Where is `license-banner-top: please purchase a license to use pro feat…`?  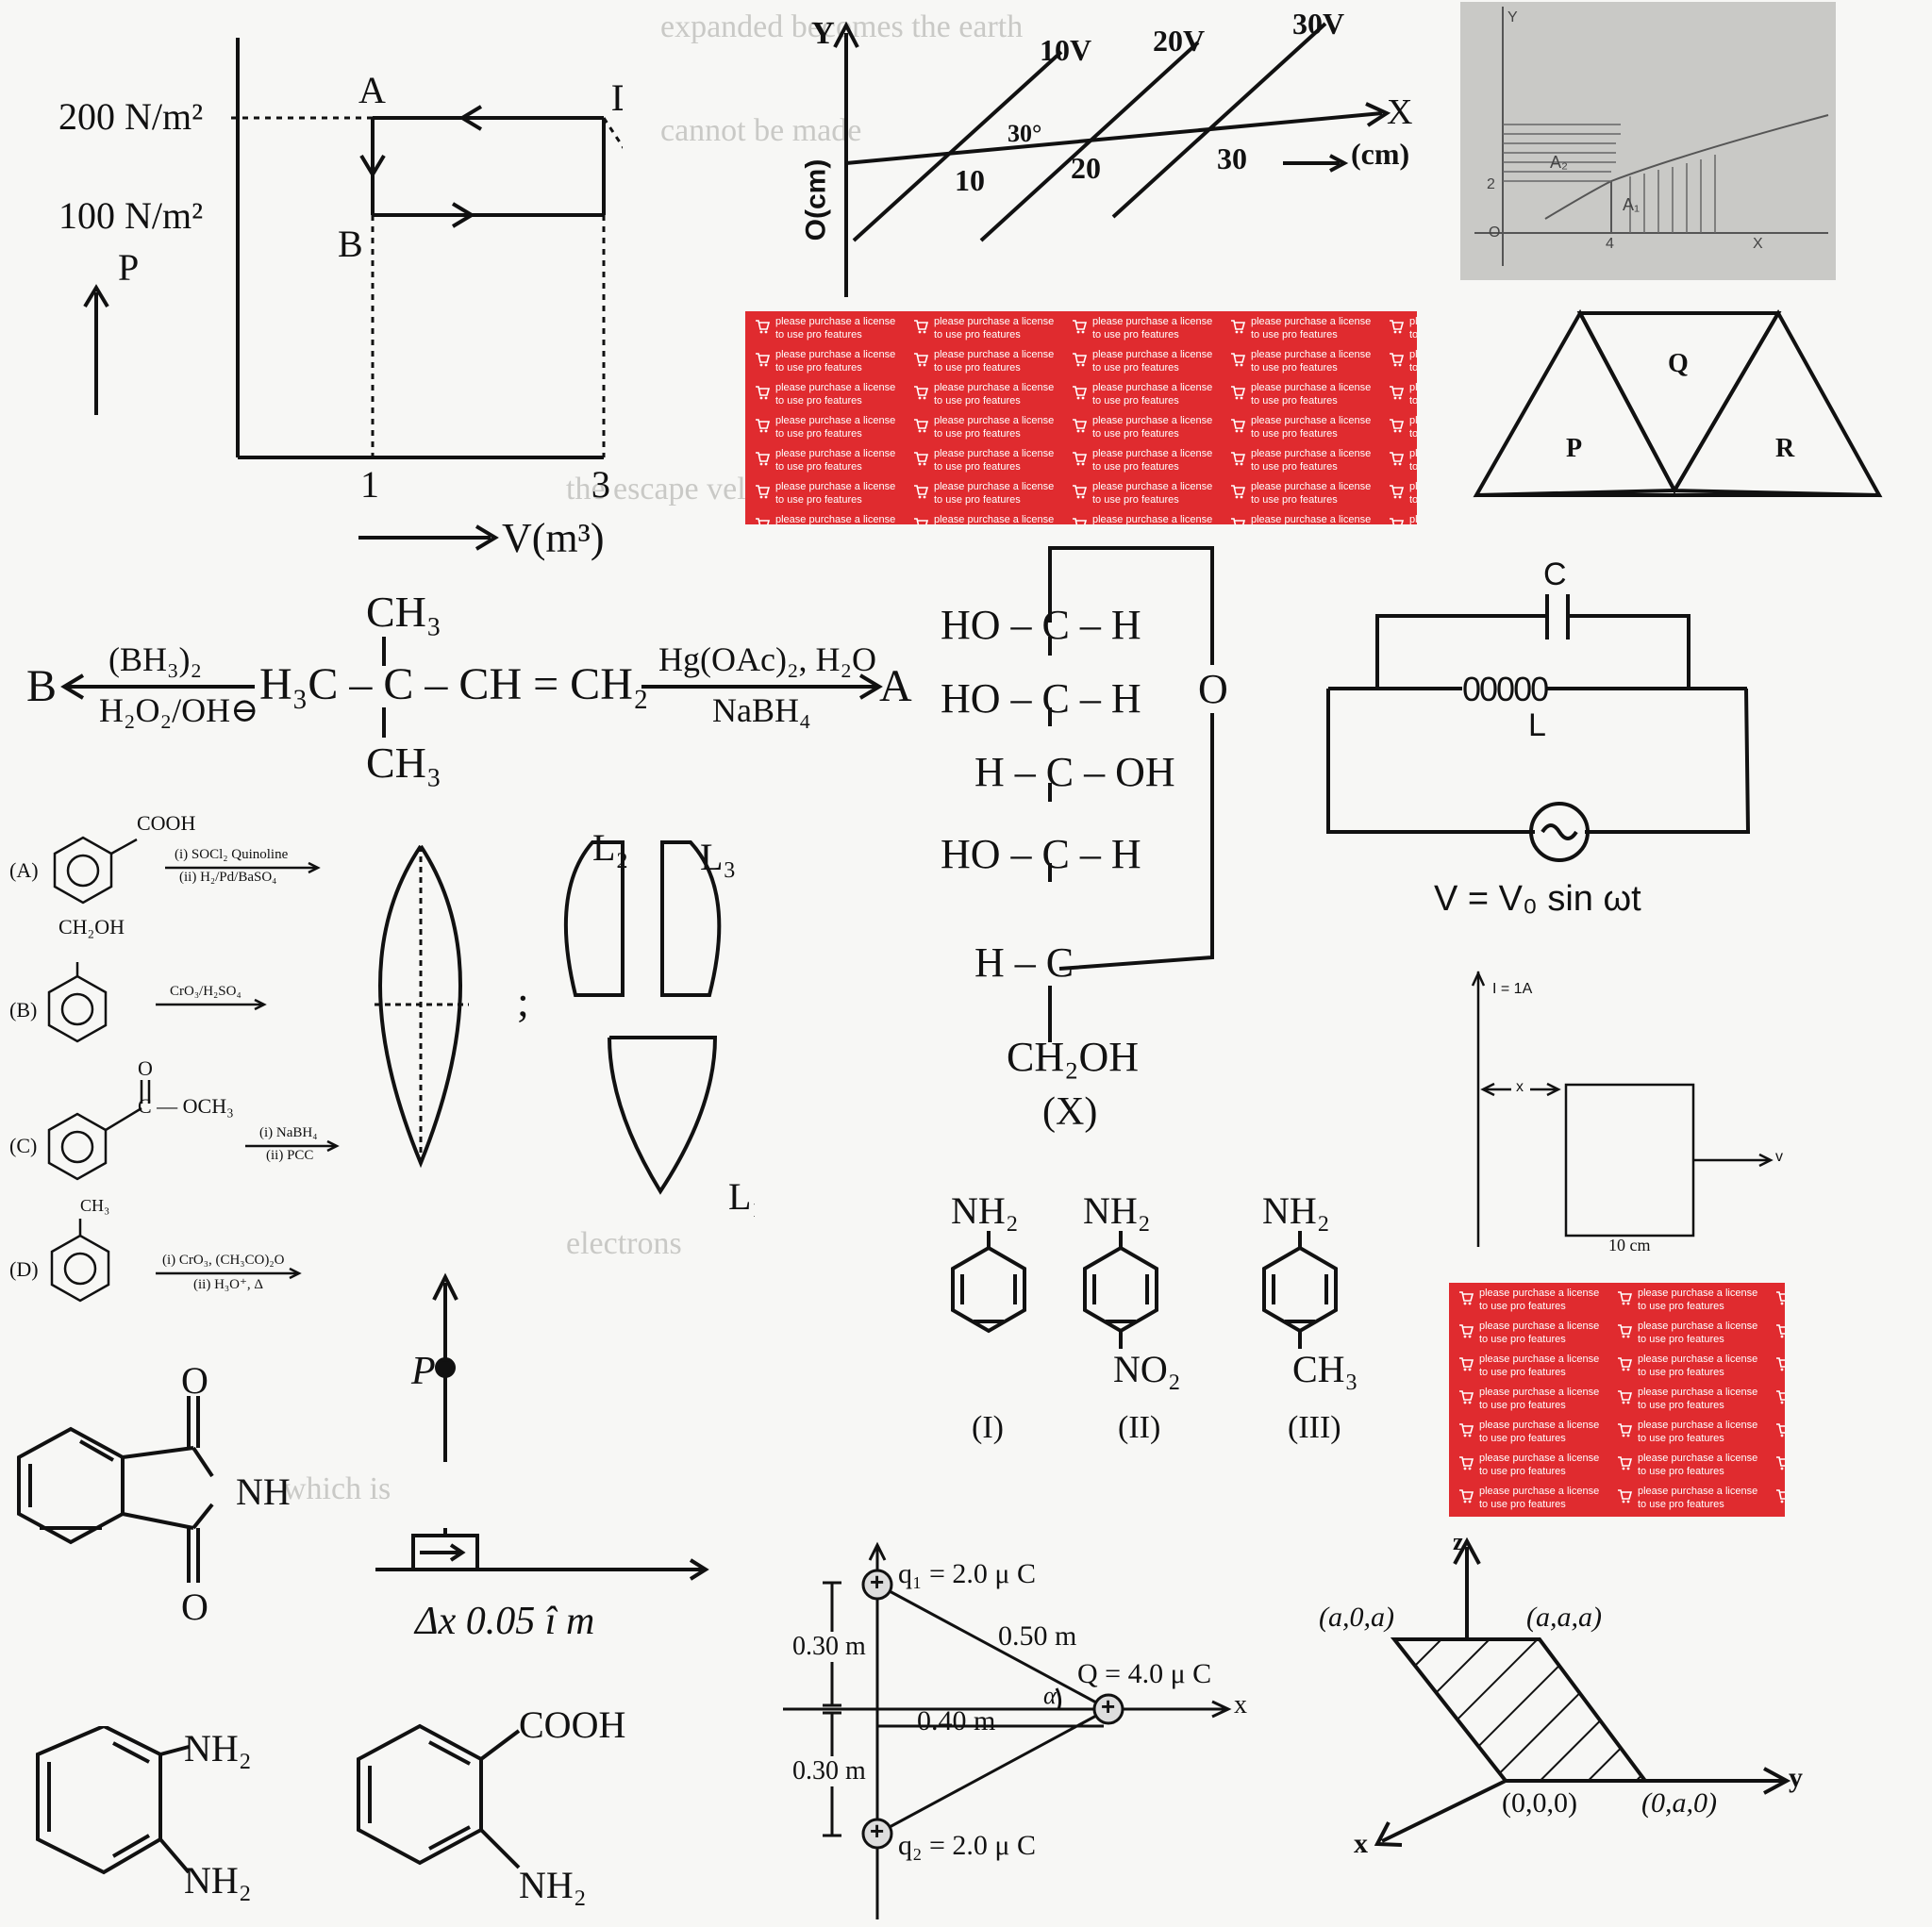 license-banner-top: please purchase a license to use pro feat… is located at coordinates (1081, 418).